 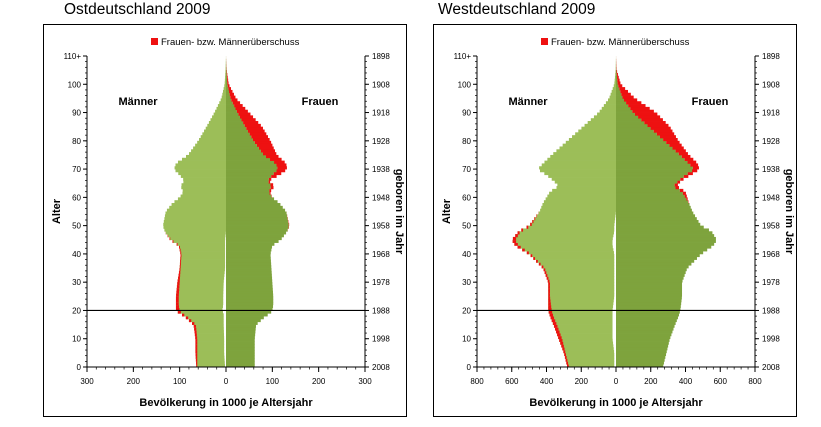 I want to click on x-axis-label: Bevölkerung in 1000 je Altersjahr, so click(x=226, y=403).